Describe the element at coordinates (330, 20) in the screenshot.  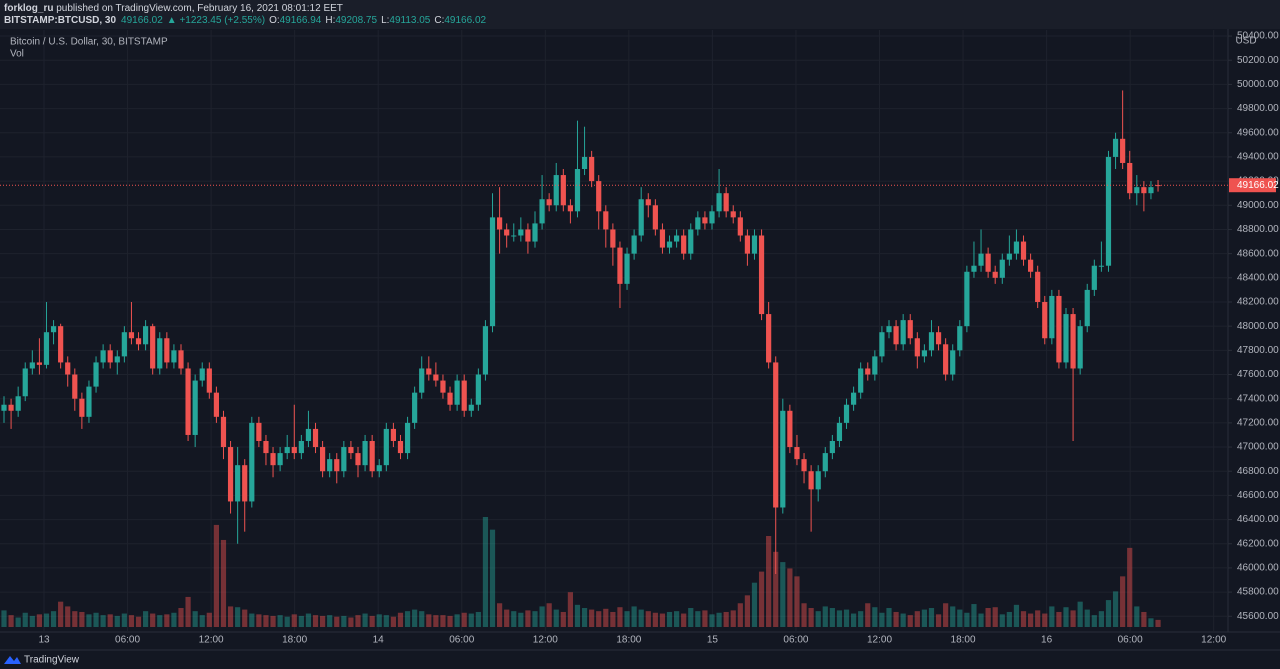
I see `h-label: H:` at that location.